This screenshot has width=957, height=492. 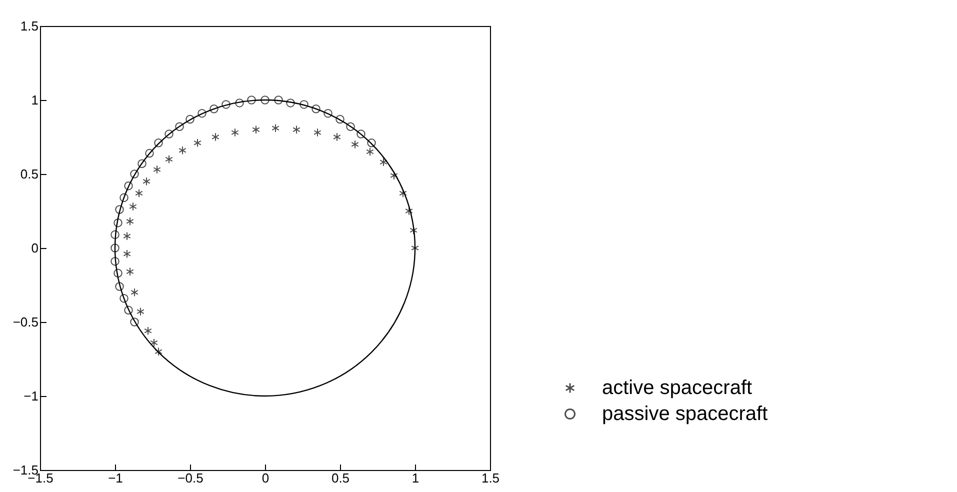 What do you see at coordinates (34, 100) in the screenshot?
I see `y-tick-label: 1` at bounding box center [34, 100].